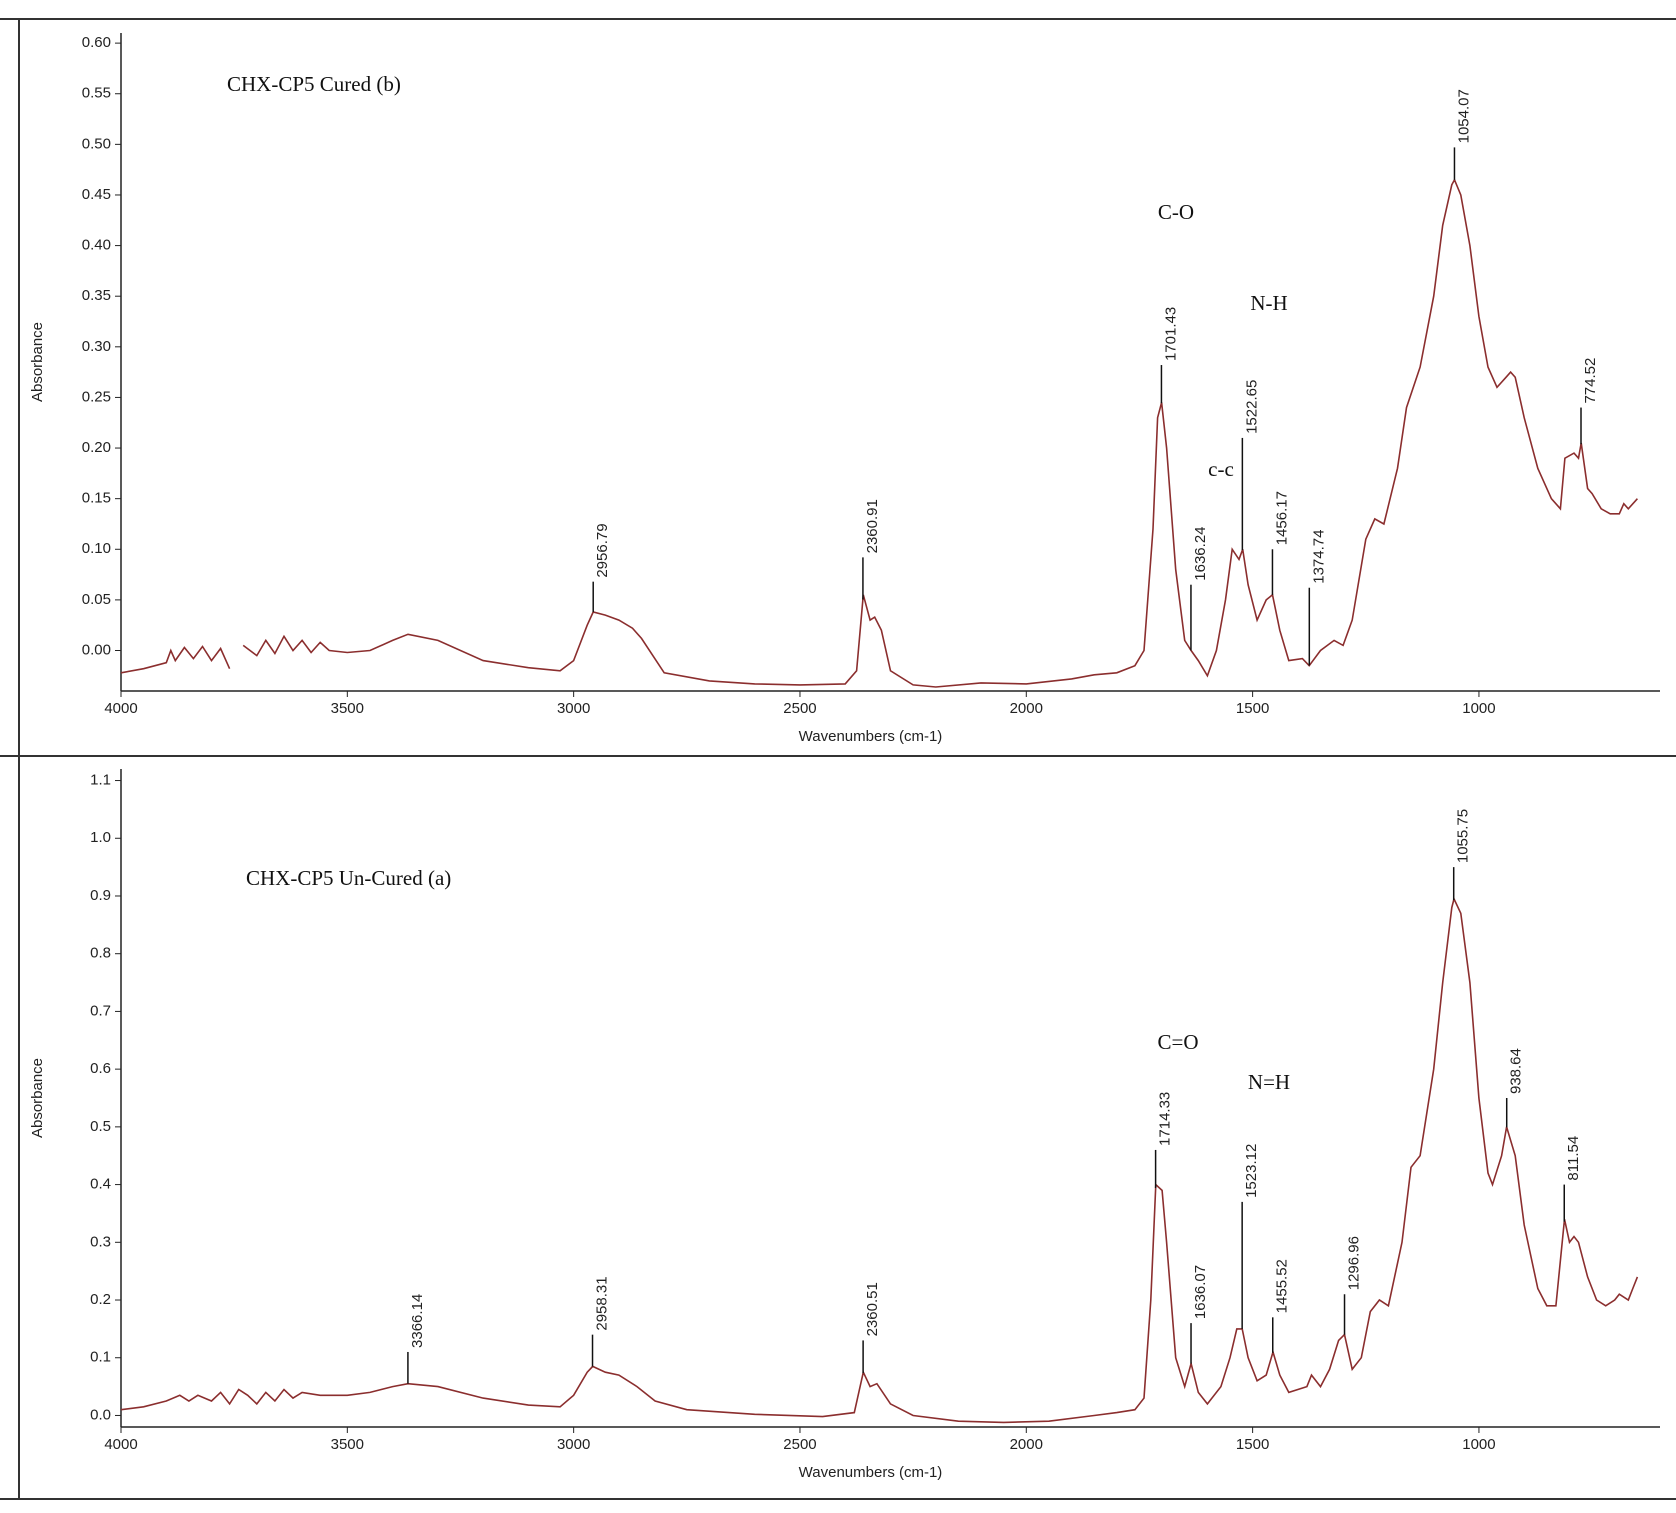  I want to click on peak-label: 1523.12, so click(1251, 1171).